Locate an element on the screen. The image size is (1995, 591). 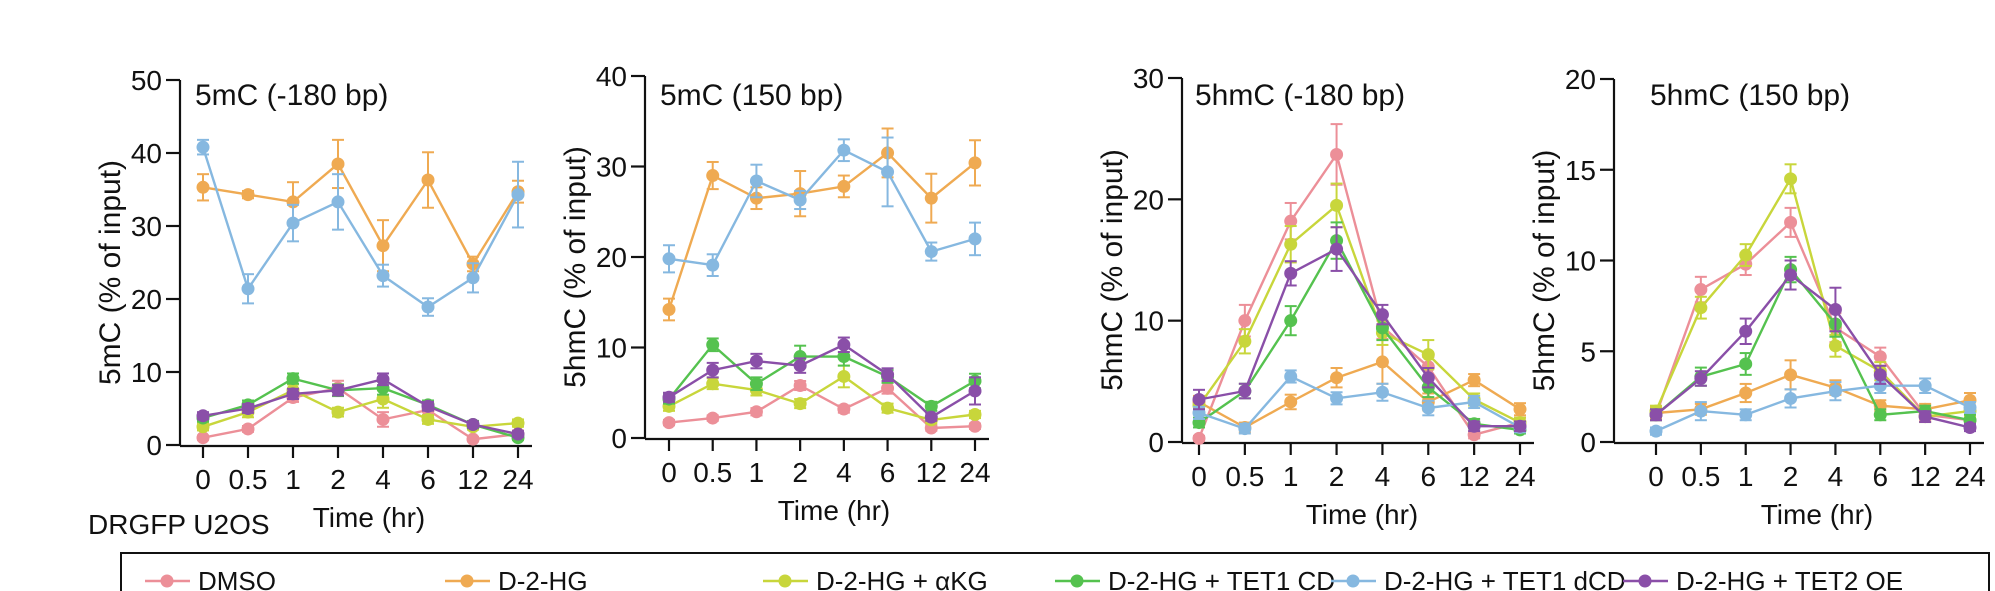
y-tick-label: 40 is located at coordinates (146, 153).